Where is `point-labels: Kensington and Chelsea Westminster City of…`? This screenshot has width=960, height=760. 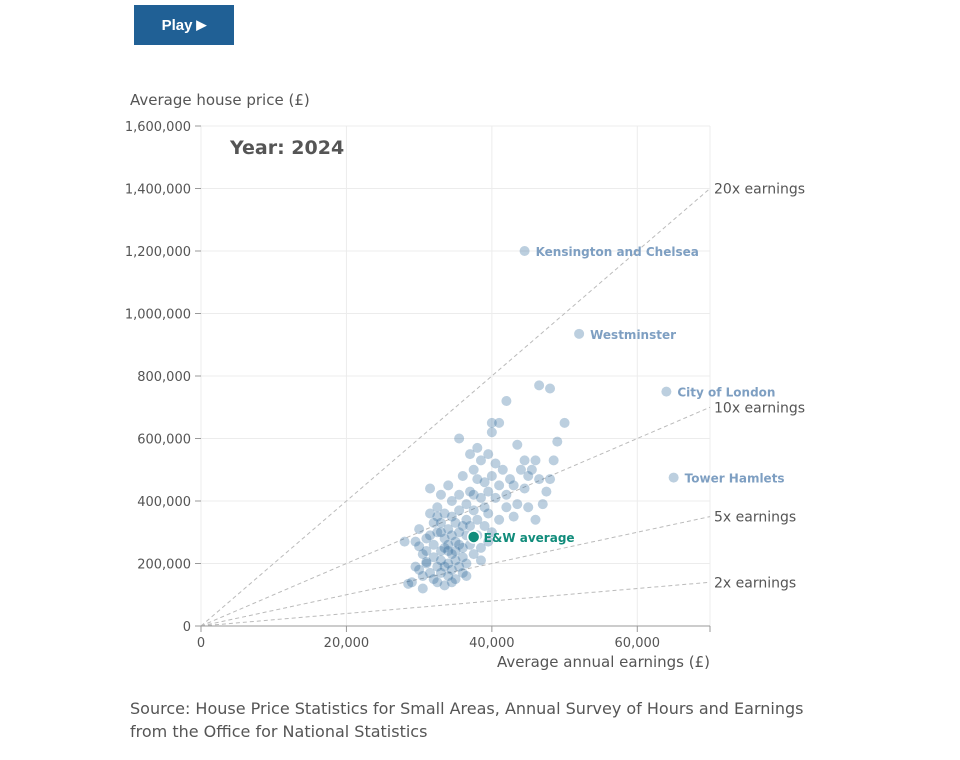
point-labels: Kensington and Chelsea Westminster City of… is located at coordinates (634, 395).